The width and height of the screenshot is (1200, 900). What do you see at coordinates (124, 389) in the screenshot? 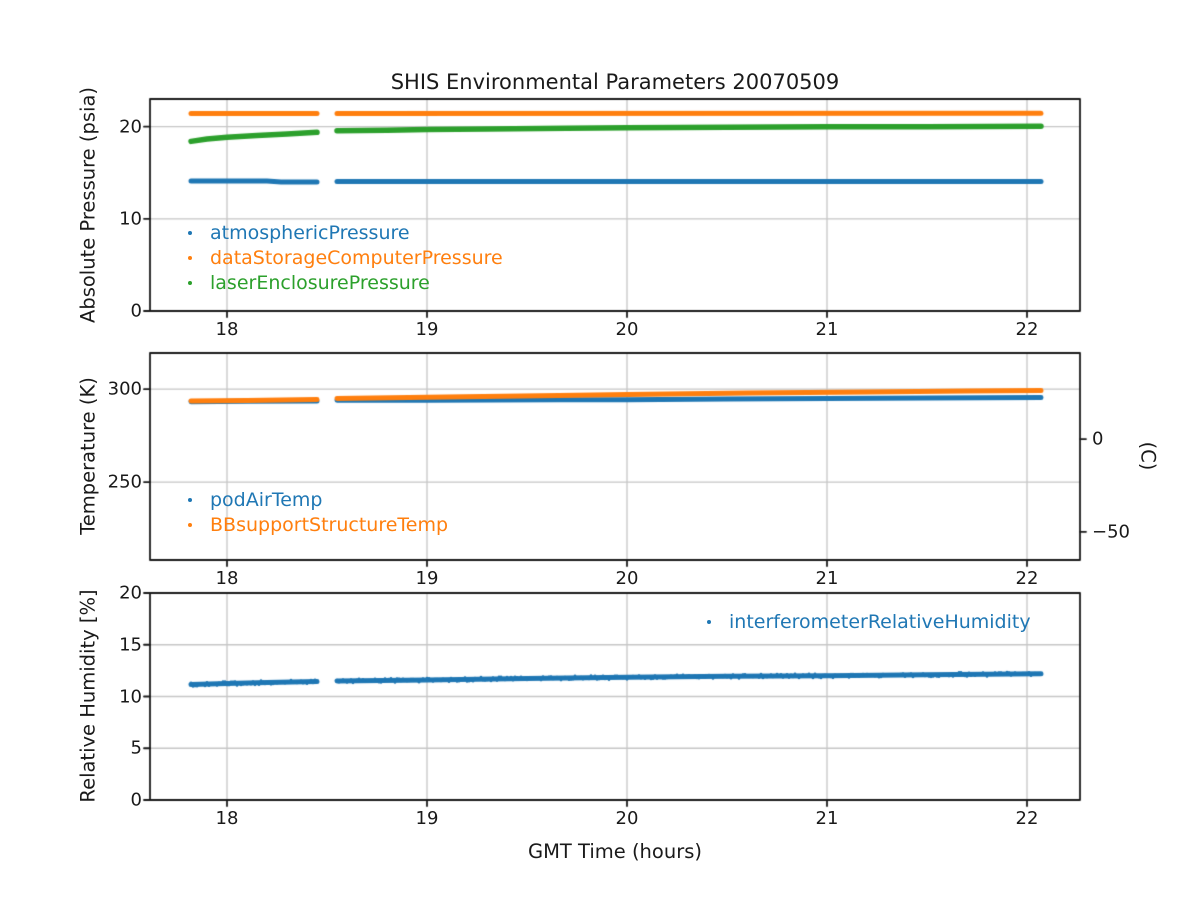
I see `y-tick-label: 300` at bounding box center [124, 389].